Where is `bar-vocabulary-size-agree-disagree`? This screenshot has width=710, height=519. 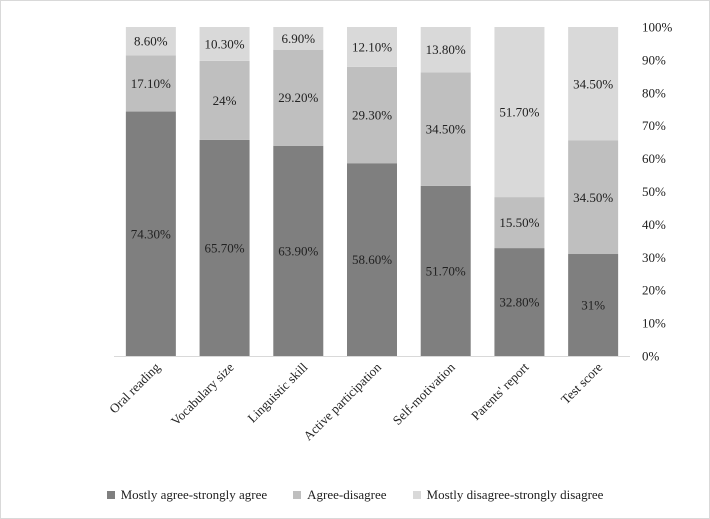
bar-vocabulary-size-agree-disagree is located at coordinates (224, 100).